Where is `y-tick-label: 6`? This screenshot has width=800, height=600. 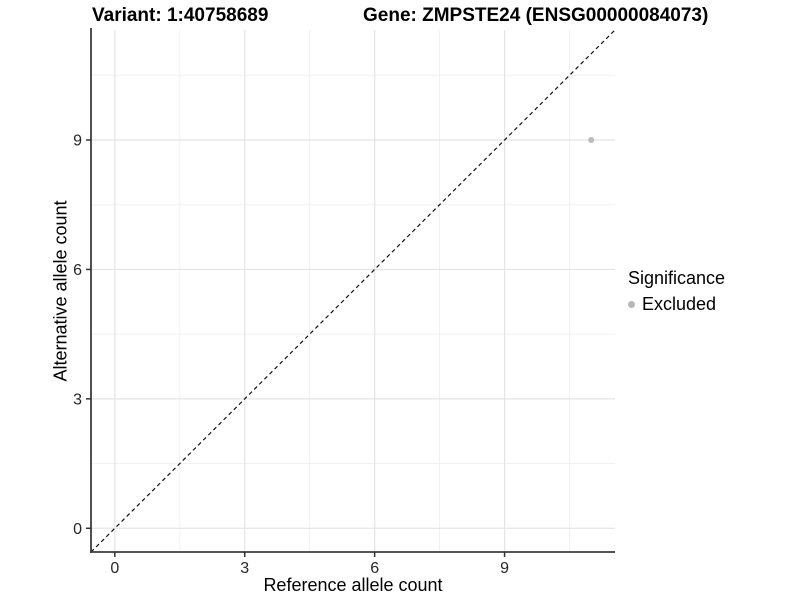
y-tick-label: 6 is located at coordinates (77, 270).